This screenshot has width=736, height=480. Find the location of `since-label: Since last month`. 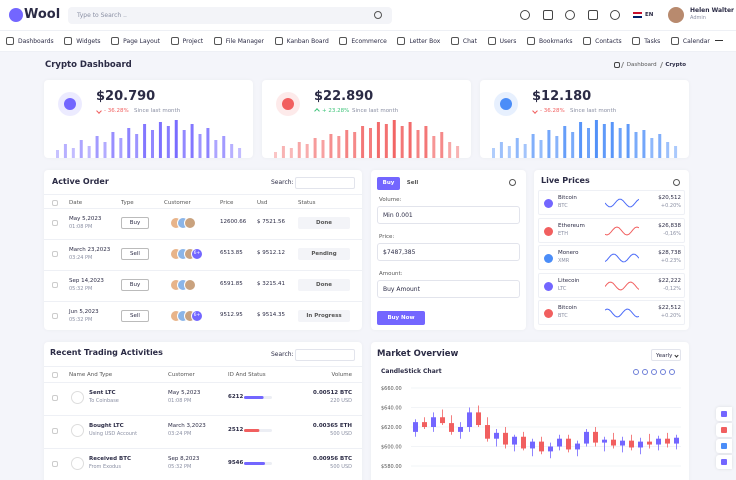

since-label: Since last month is located at coordinates (157, 110).